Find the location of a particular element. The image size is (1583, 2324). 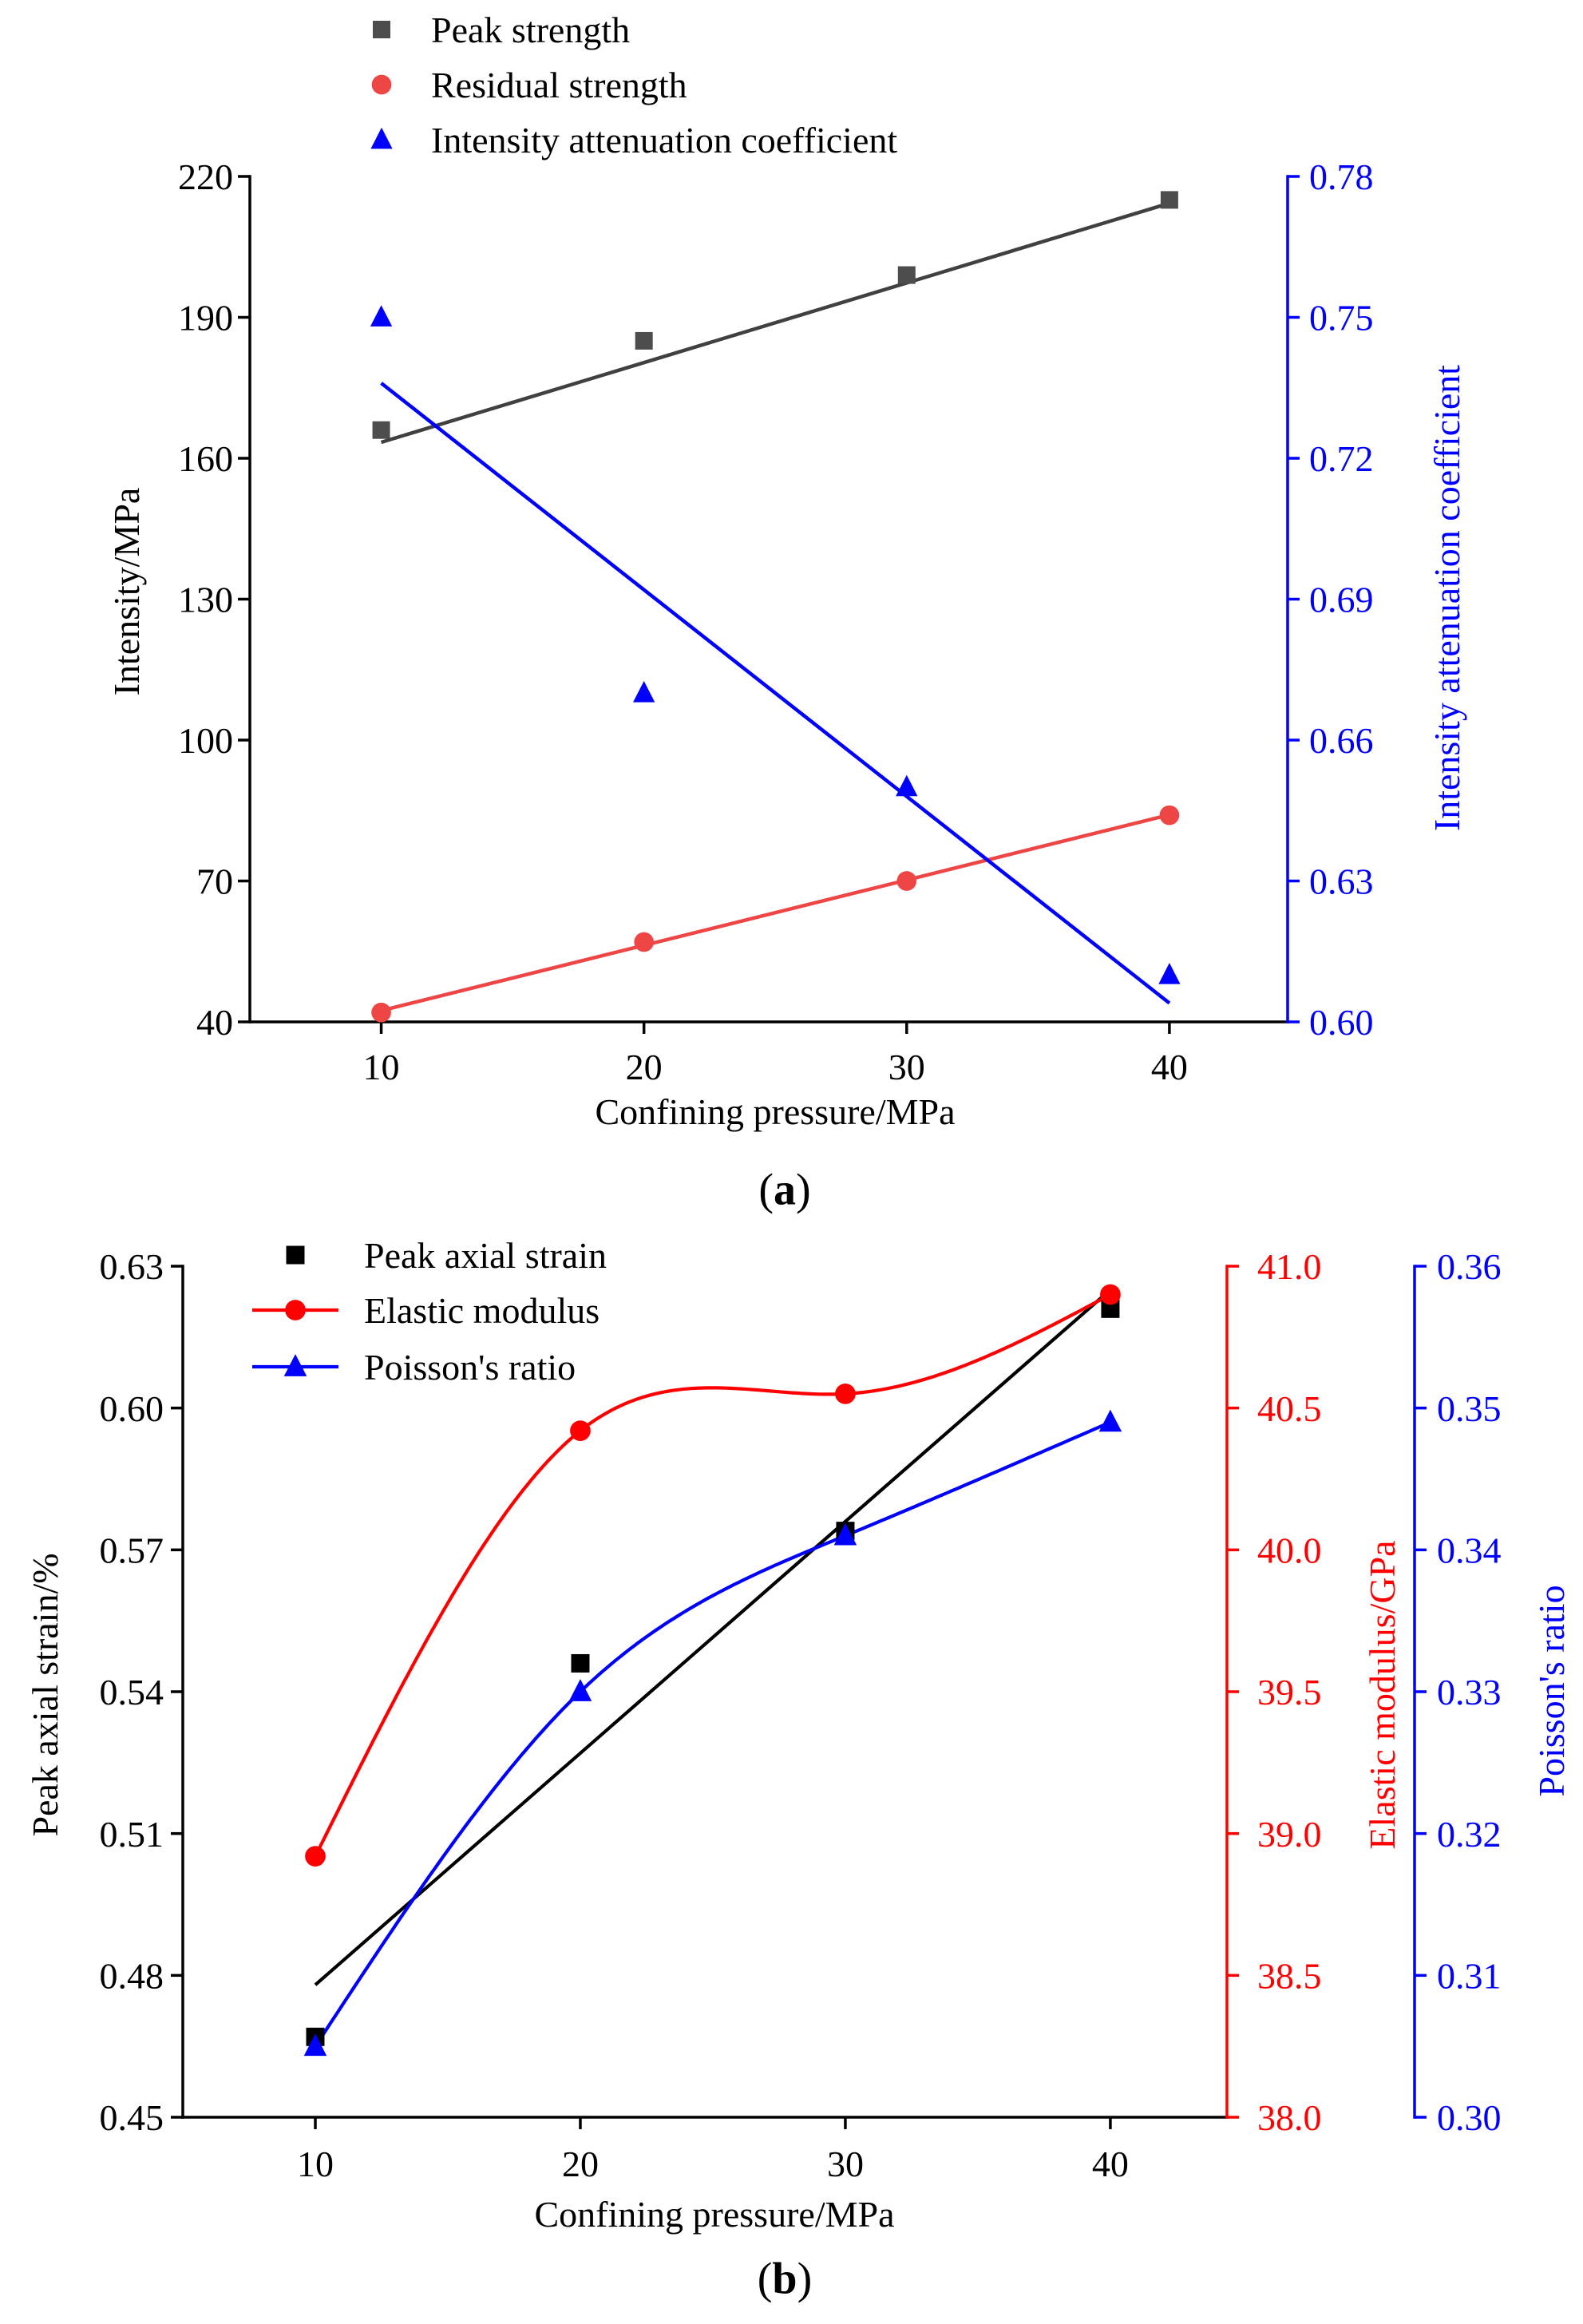

left-y-tick-label: 0.57 is located at coordinates (132, 1550).